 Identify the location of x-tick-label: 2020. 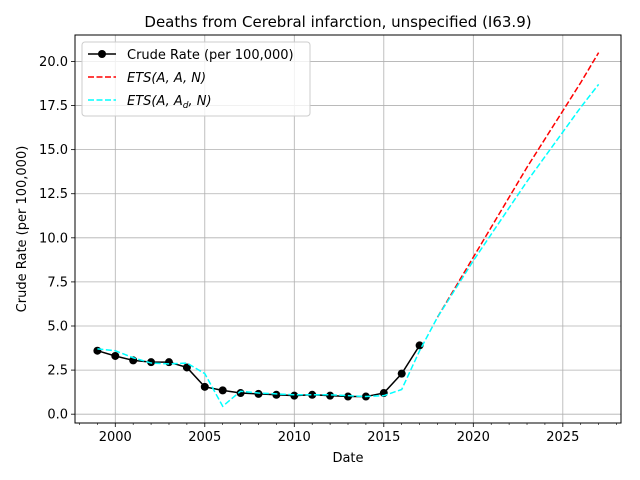
(473, 437).